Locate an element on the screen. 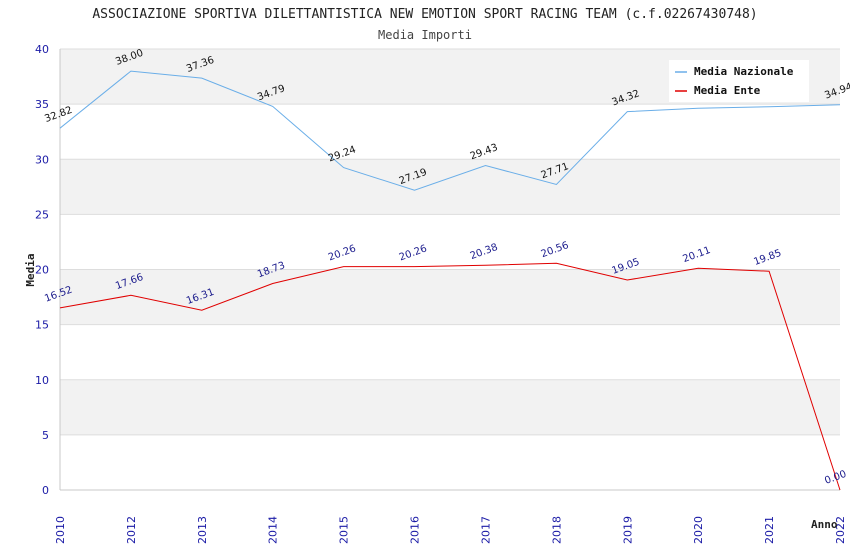  y-tick-label: 30 is located at coordinates (42, 159).